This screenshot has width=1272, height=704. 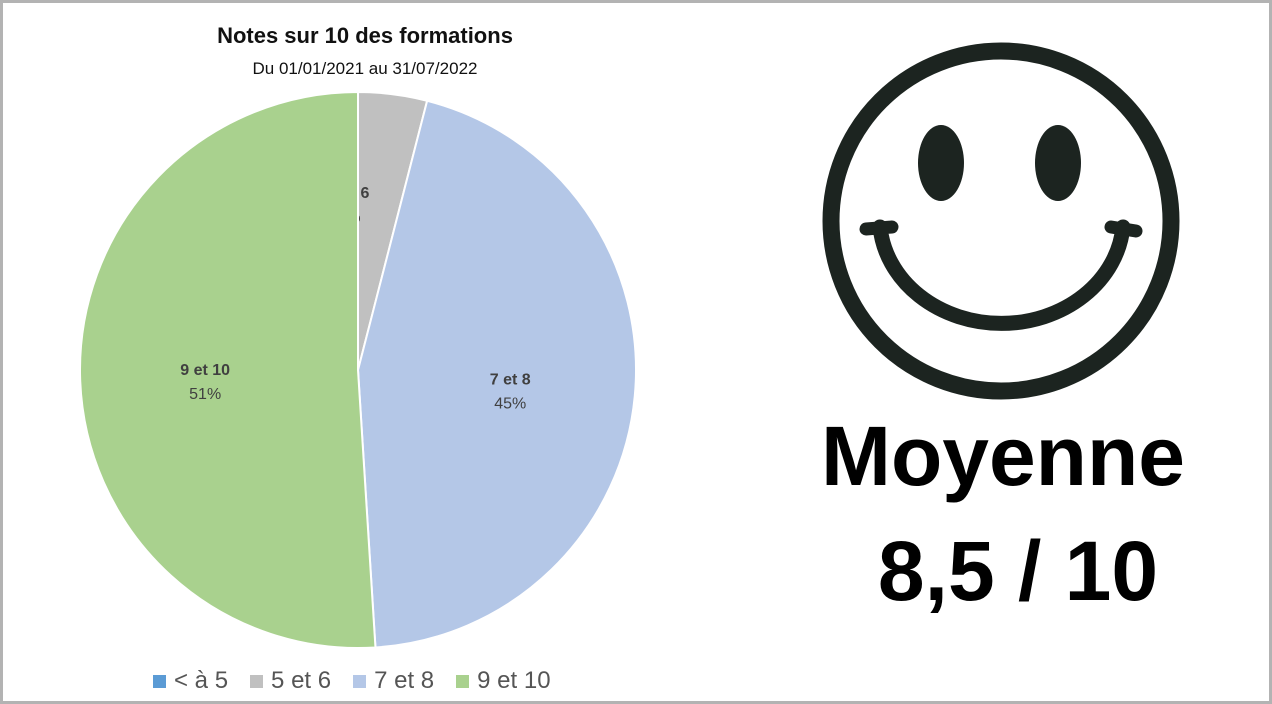 I want to click on legend-item-9-10: 9 et 10, so click(x=503, y=681).